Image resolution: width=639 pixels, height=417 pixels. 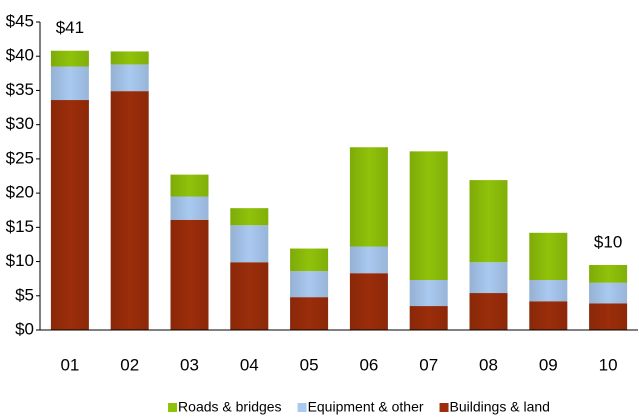 What do you see at coordinates (20, 157) in the screenshot?
I see `y-tick-label: $25` at bounding box center [20, 157].